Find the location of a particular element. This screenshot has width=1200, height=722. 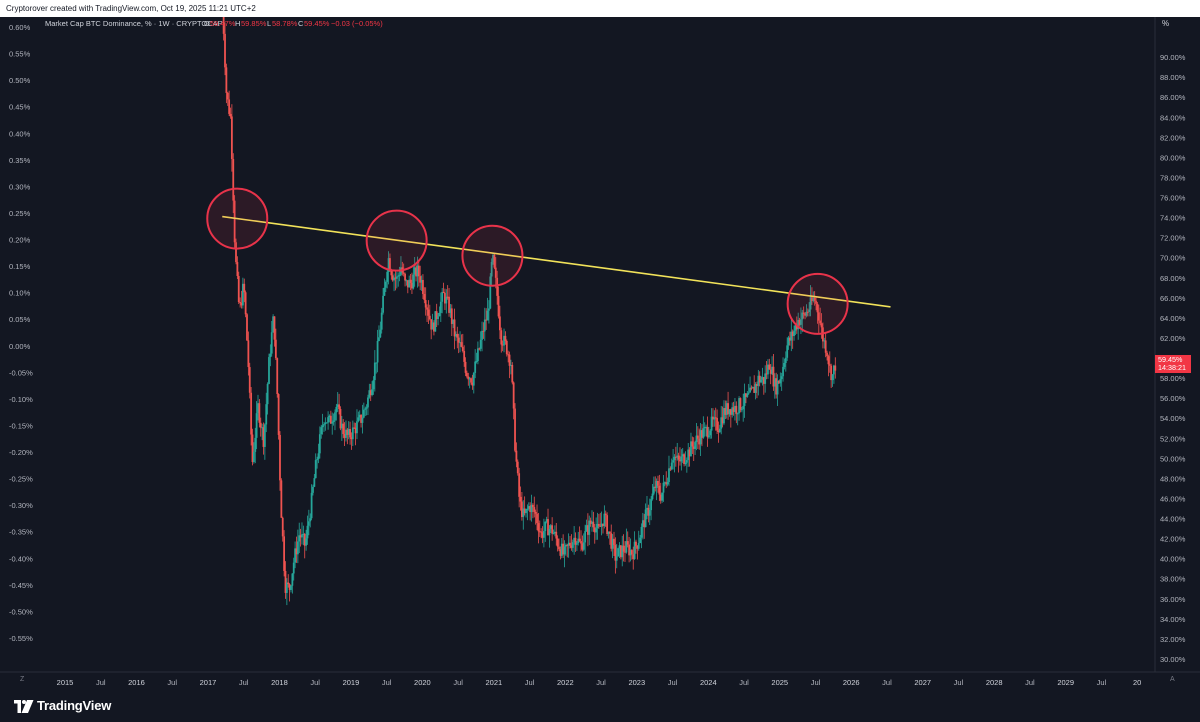

left-axis-tick-label: -0.50% is located at coordinates (21, 611).